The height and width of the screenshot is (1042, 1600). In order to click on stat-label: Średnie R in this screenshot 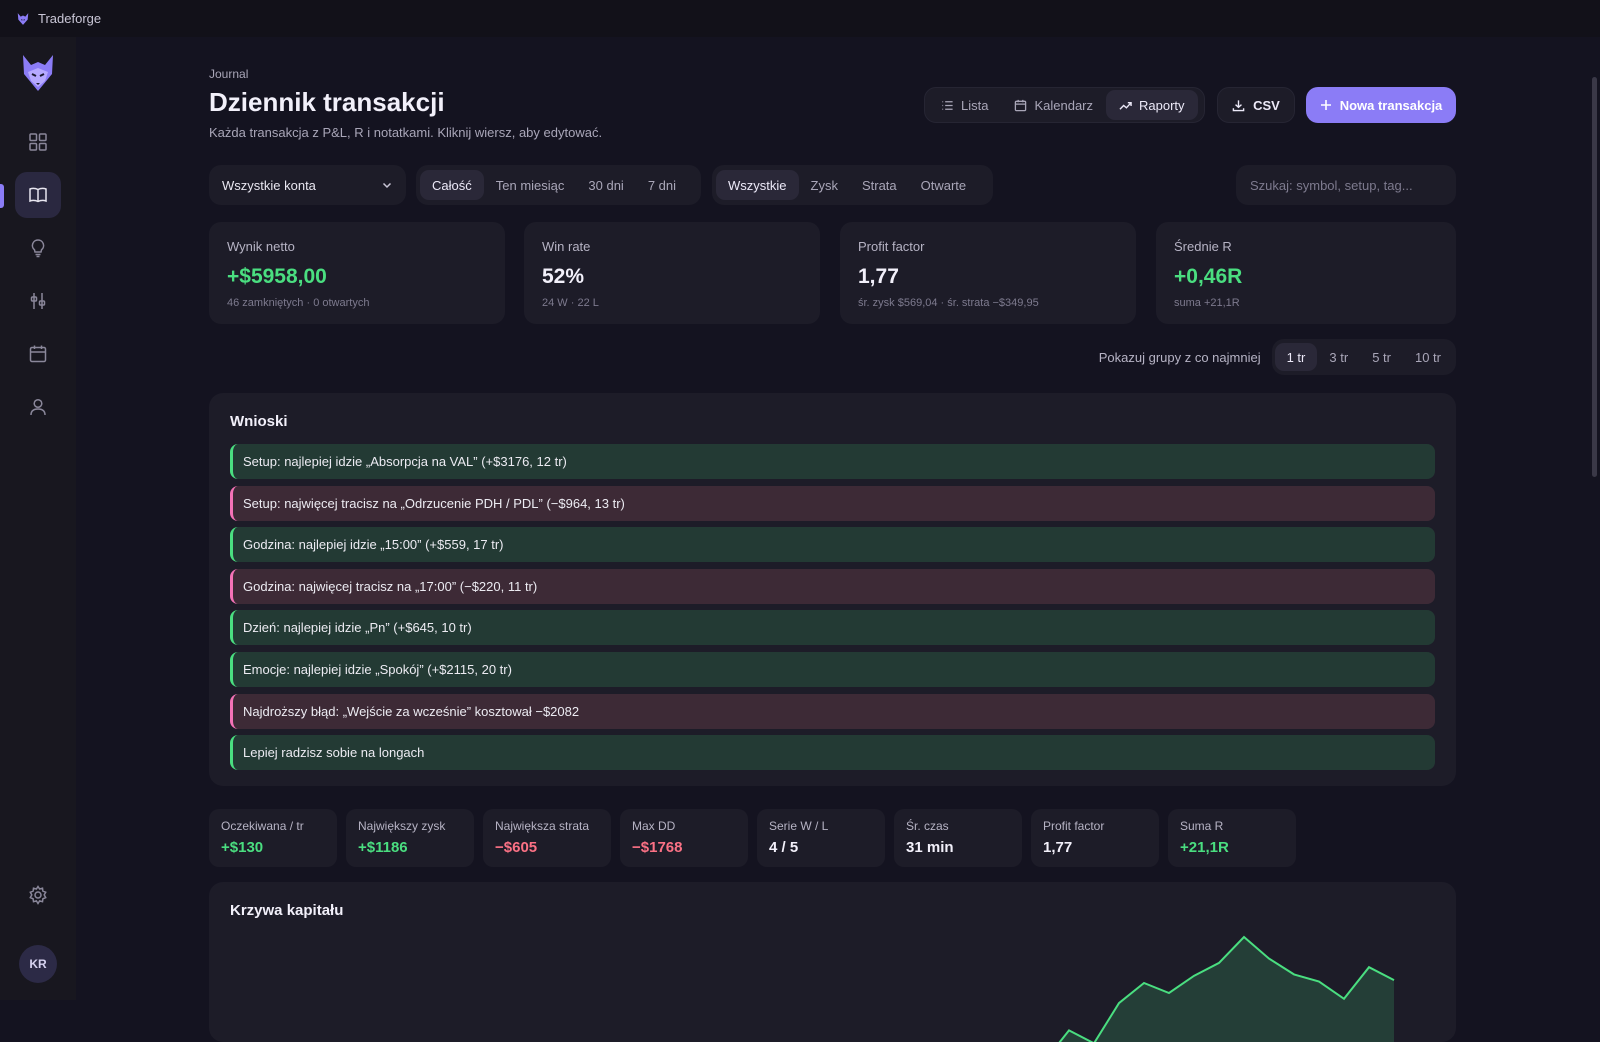, I will do `click(1203, 246)`.